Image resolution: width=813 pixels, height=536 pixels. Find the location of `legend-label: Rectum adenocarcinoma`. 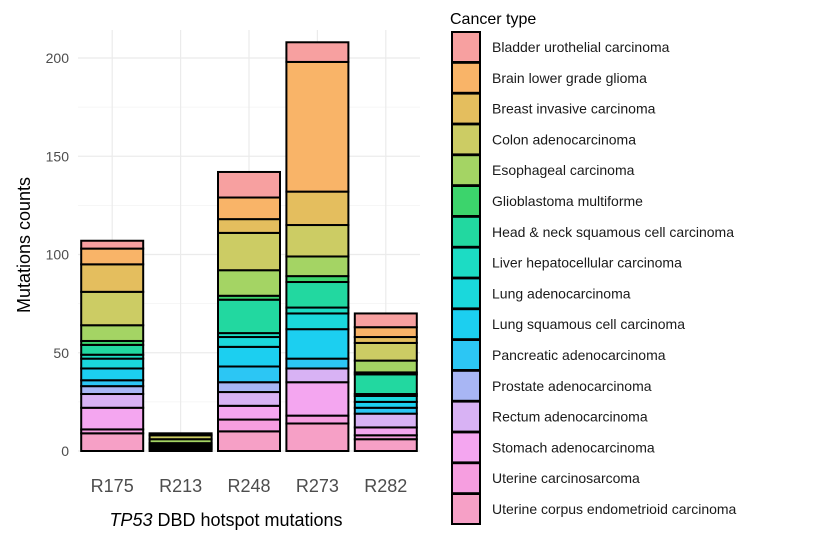

legend-label: Rectum adenocarcinoma is located at coordinates (570, 417).